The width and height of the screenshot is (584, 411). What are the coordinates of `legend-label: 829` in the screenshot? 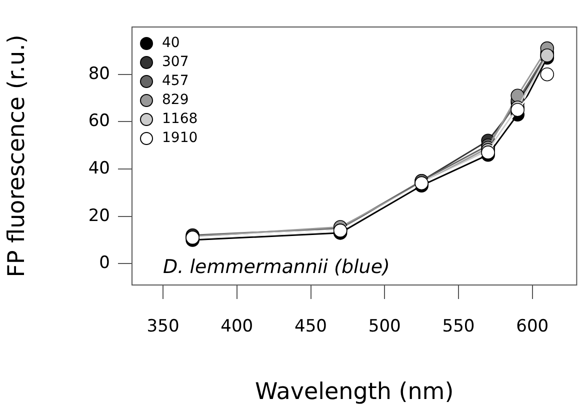 It's located at (175, 100).